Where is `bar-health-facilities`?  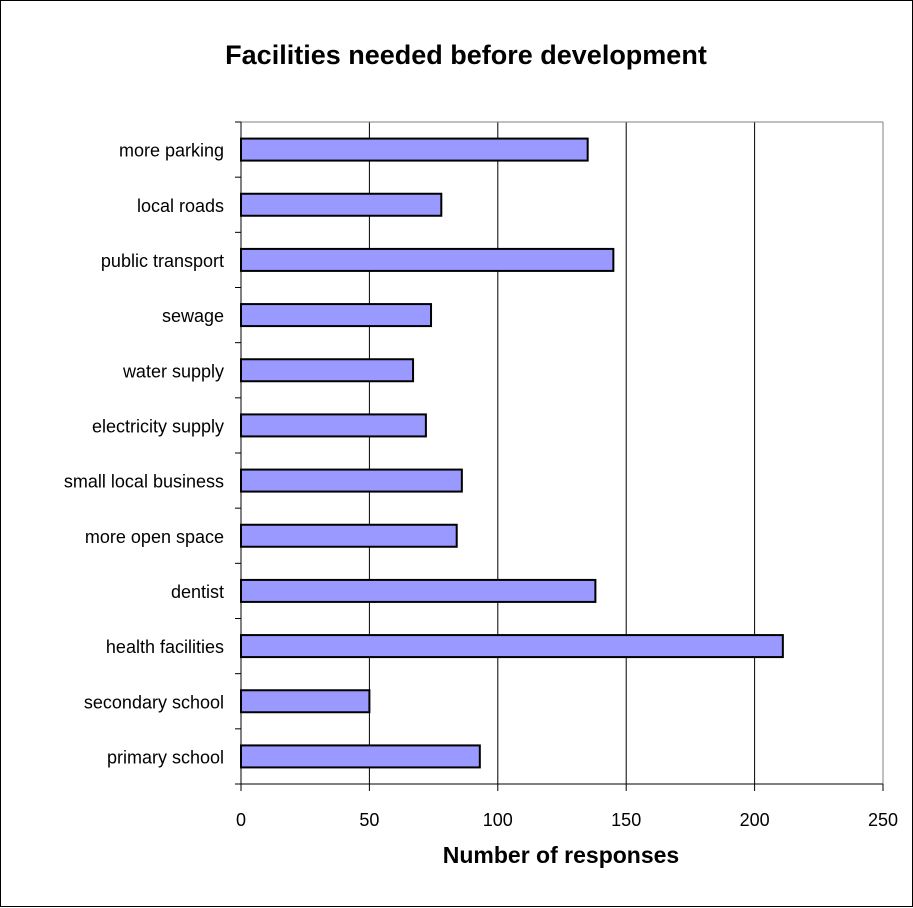 bar-health-facilities is located at coordinates (512, 646).